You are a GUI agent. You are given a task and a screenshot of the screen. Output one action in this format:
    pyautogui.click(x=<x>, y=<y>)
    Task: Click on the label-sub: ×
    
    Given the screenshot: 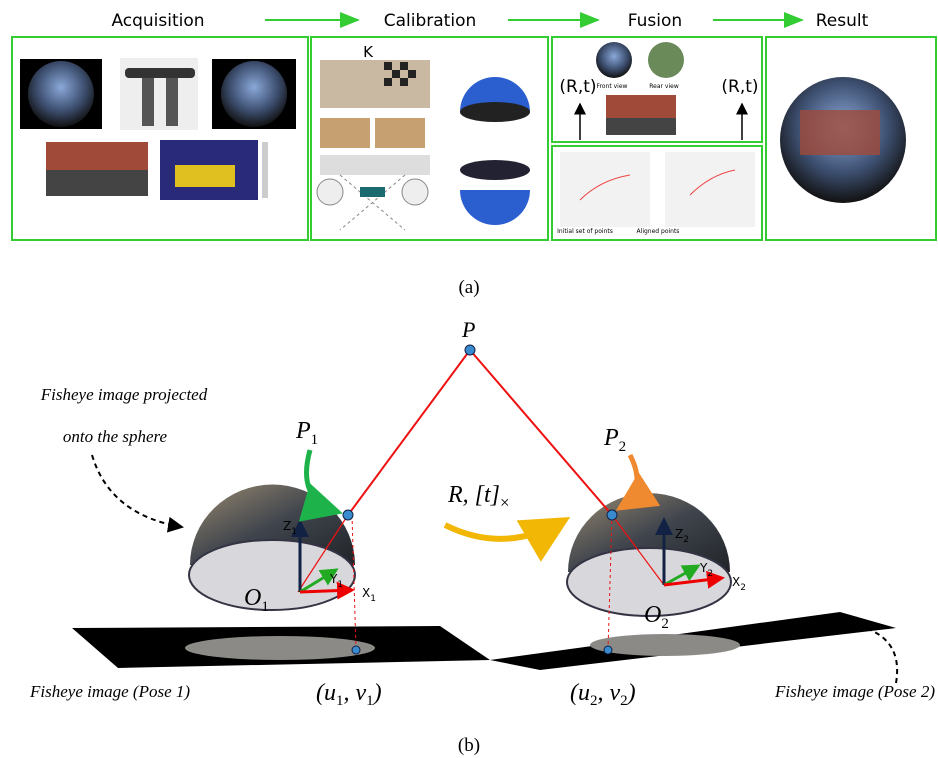 What is the action you would take?
    pyautogui.click(x=505, y=502)
    